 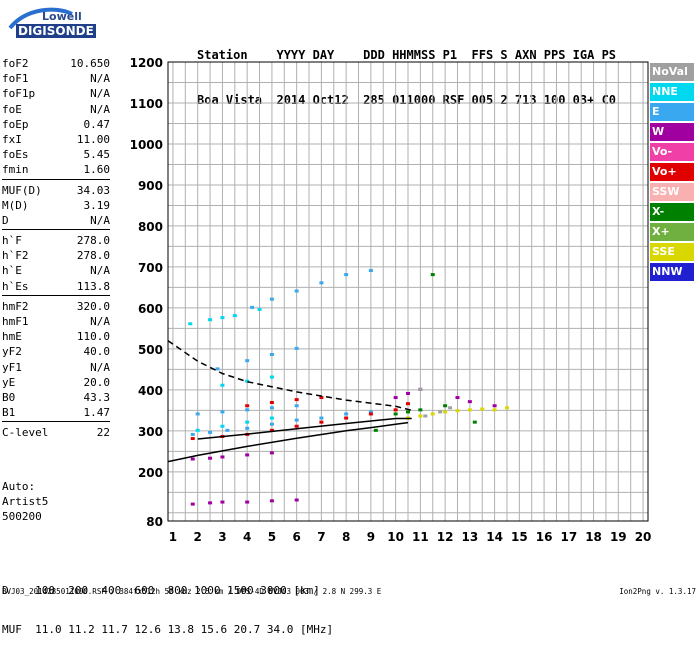 What do you see at coordinates (56, 231) in the screenshot?
I see `param-separator` at bounding box center [56, 231].